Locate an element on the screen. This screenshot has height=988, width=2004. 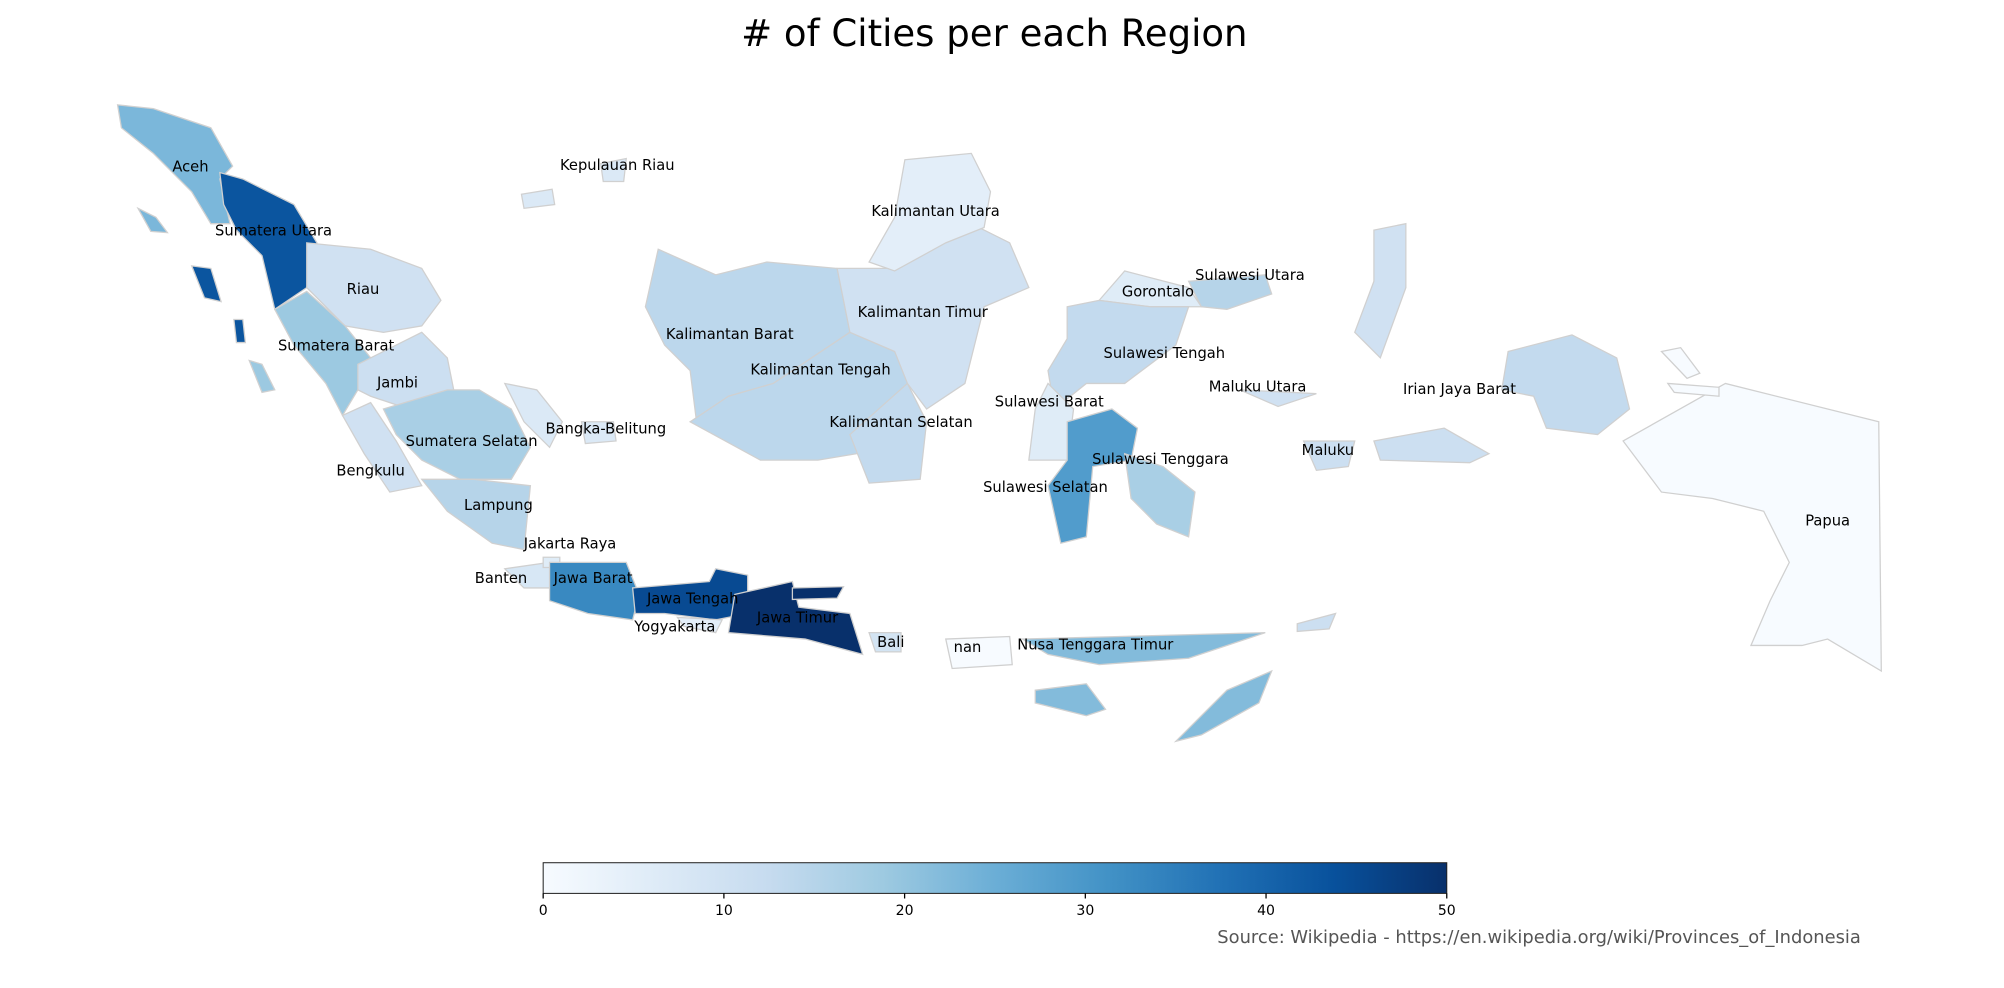
label-bangka-belitung: Bangka-Belitung is located at coordinates (605, 428).